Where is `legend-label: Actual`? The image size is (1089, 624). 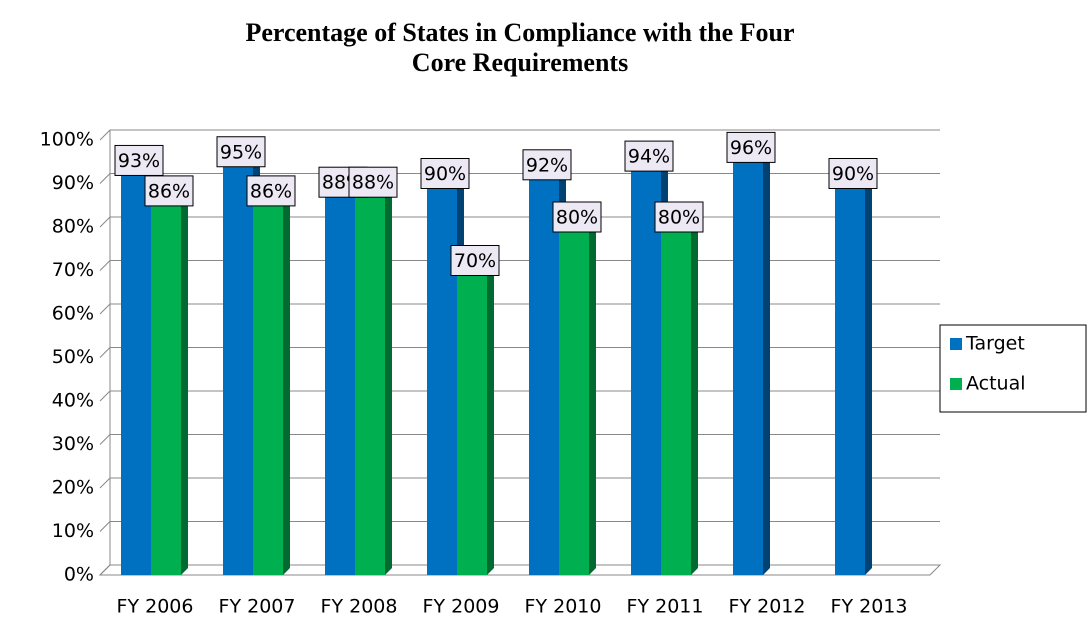 legend-label: Actual is located at coordinates (996, 384).